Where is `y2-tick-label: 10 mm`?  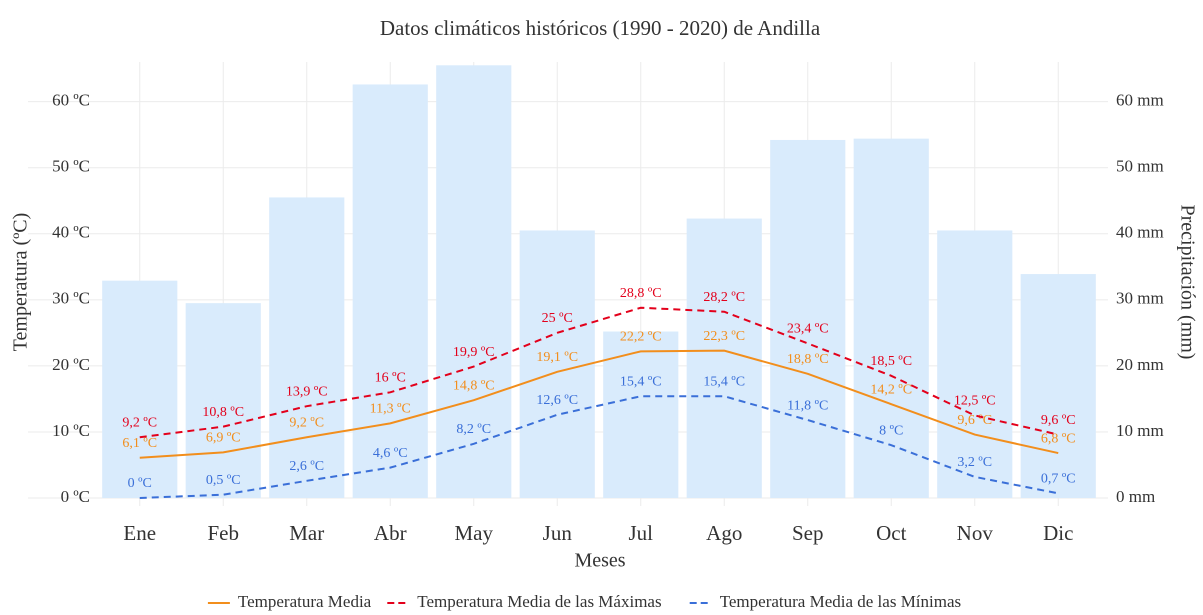 y2-tick-label: 10 mm is located at coordinates (1140, 430).